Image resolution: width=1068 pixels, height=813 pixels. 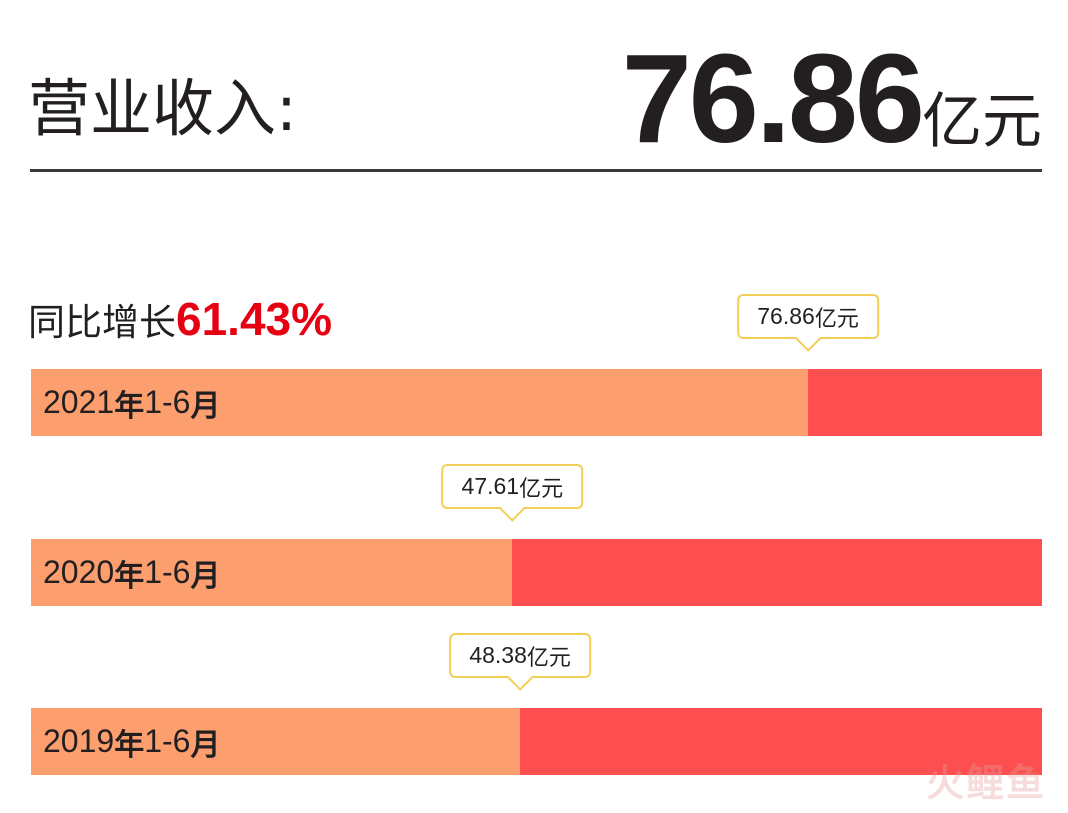 I want to click on bar-value-label: 48.38 亿元, so click(x=520, y=655).